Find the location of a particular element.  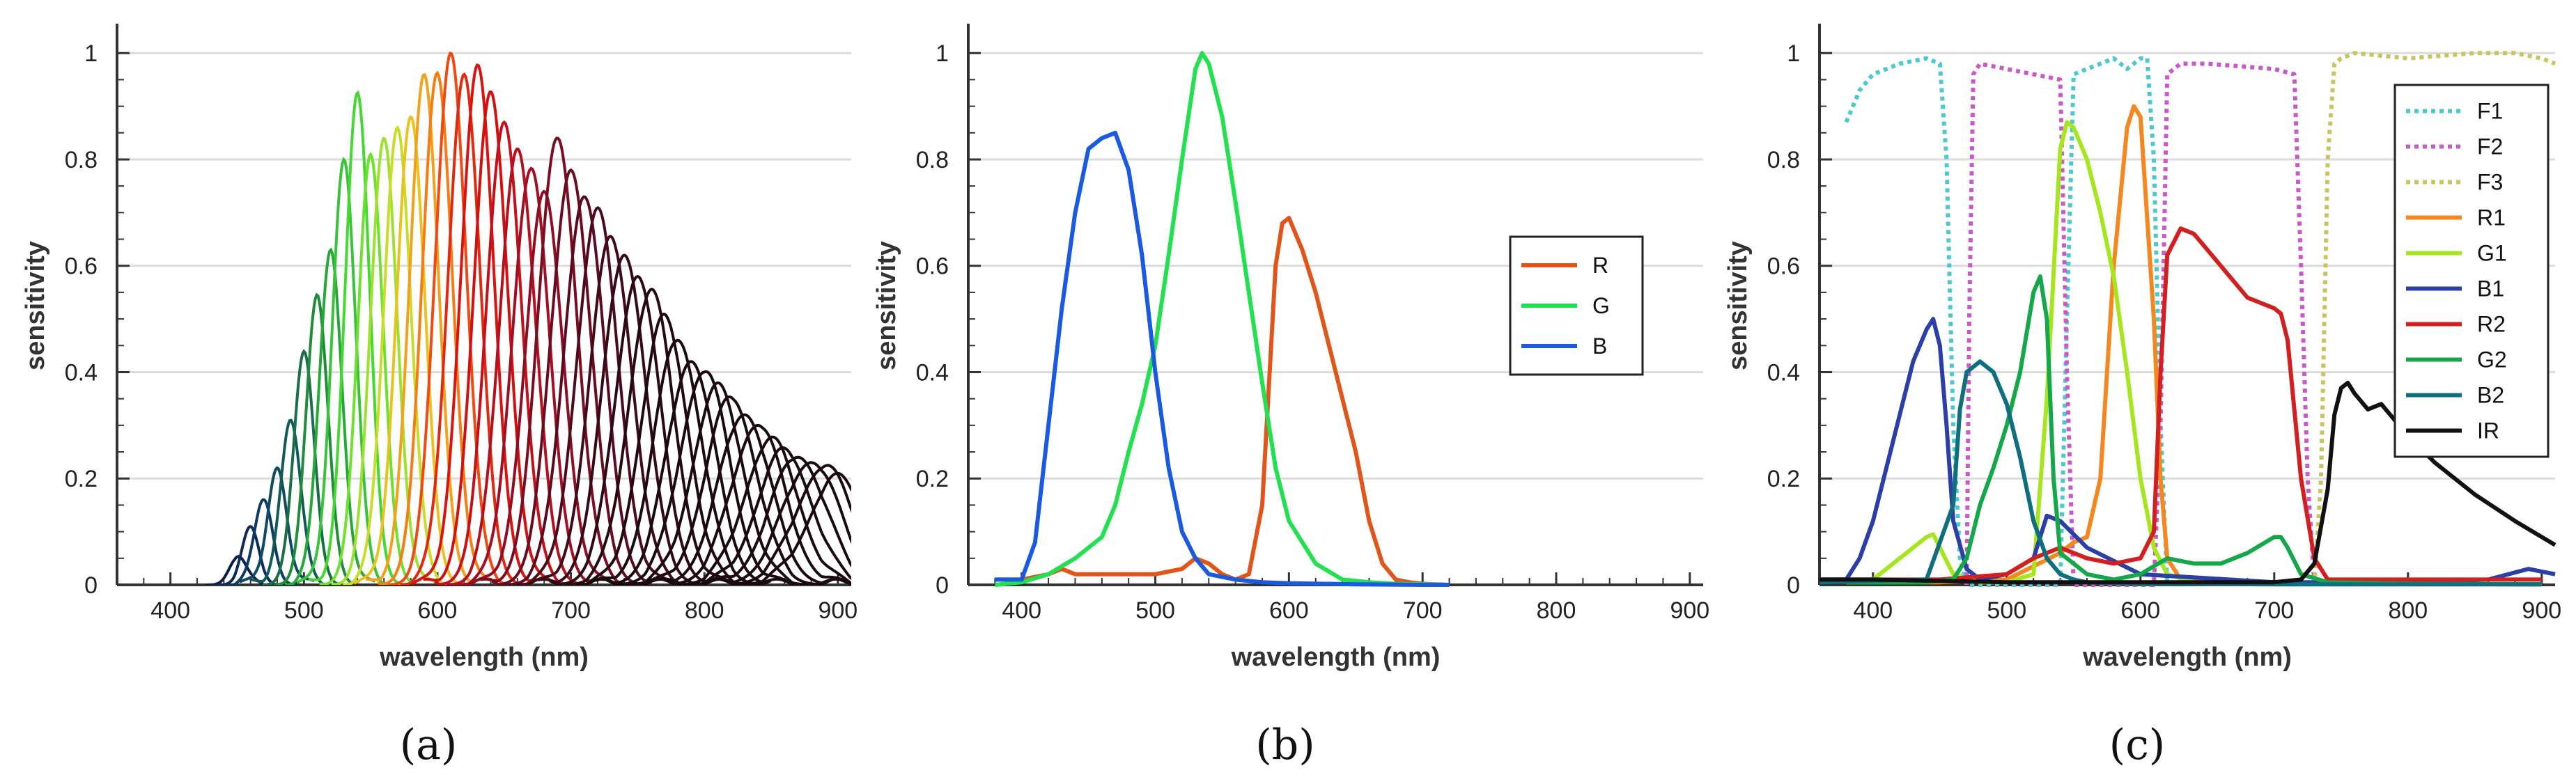

panel-label: (b) is located at coordinates (1284, 745).